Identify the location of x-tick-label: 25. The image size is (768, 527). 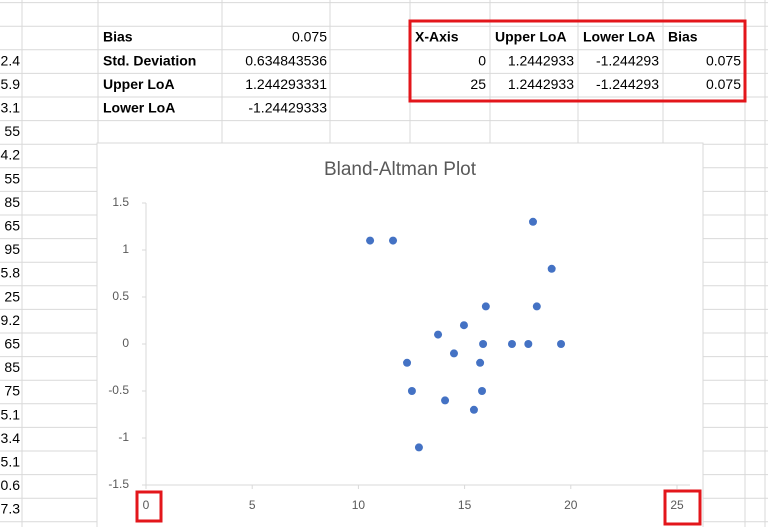
(677, 505).